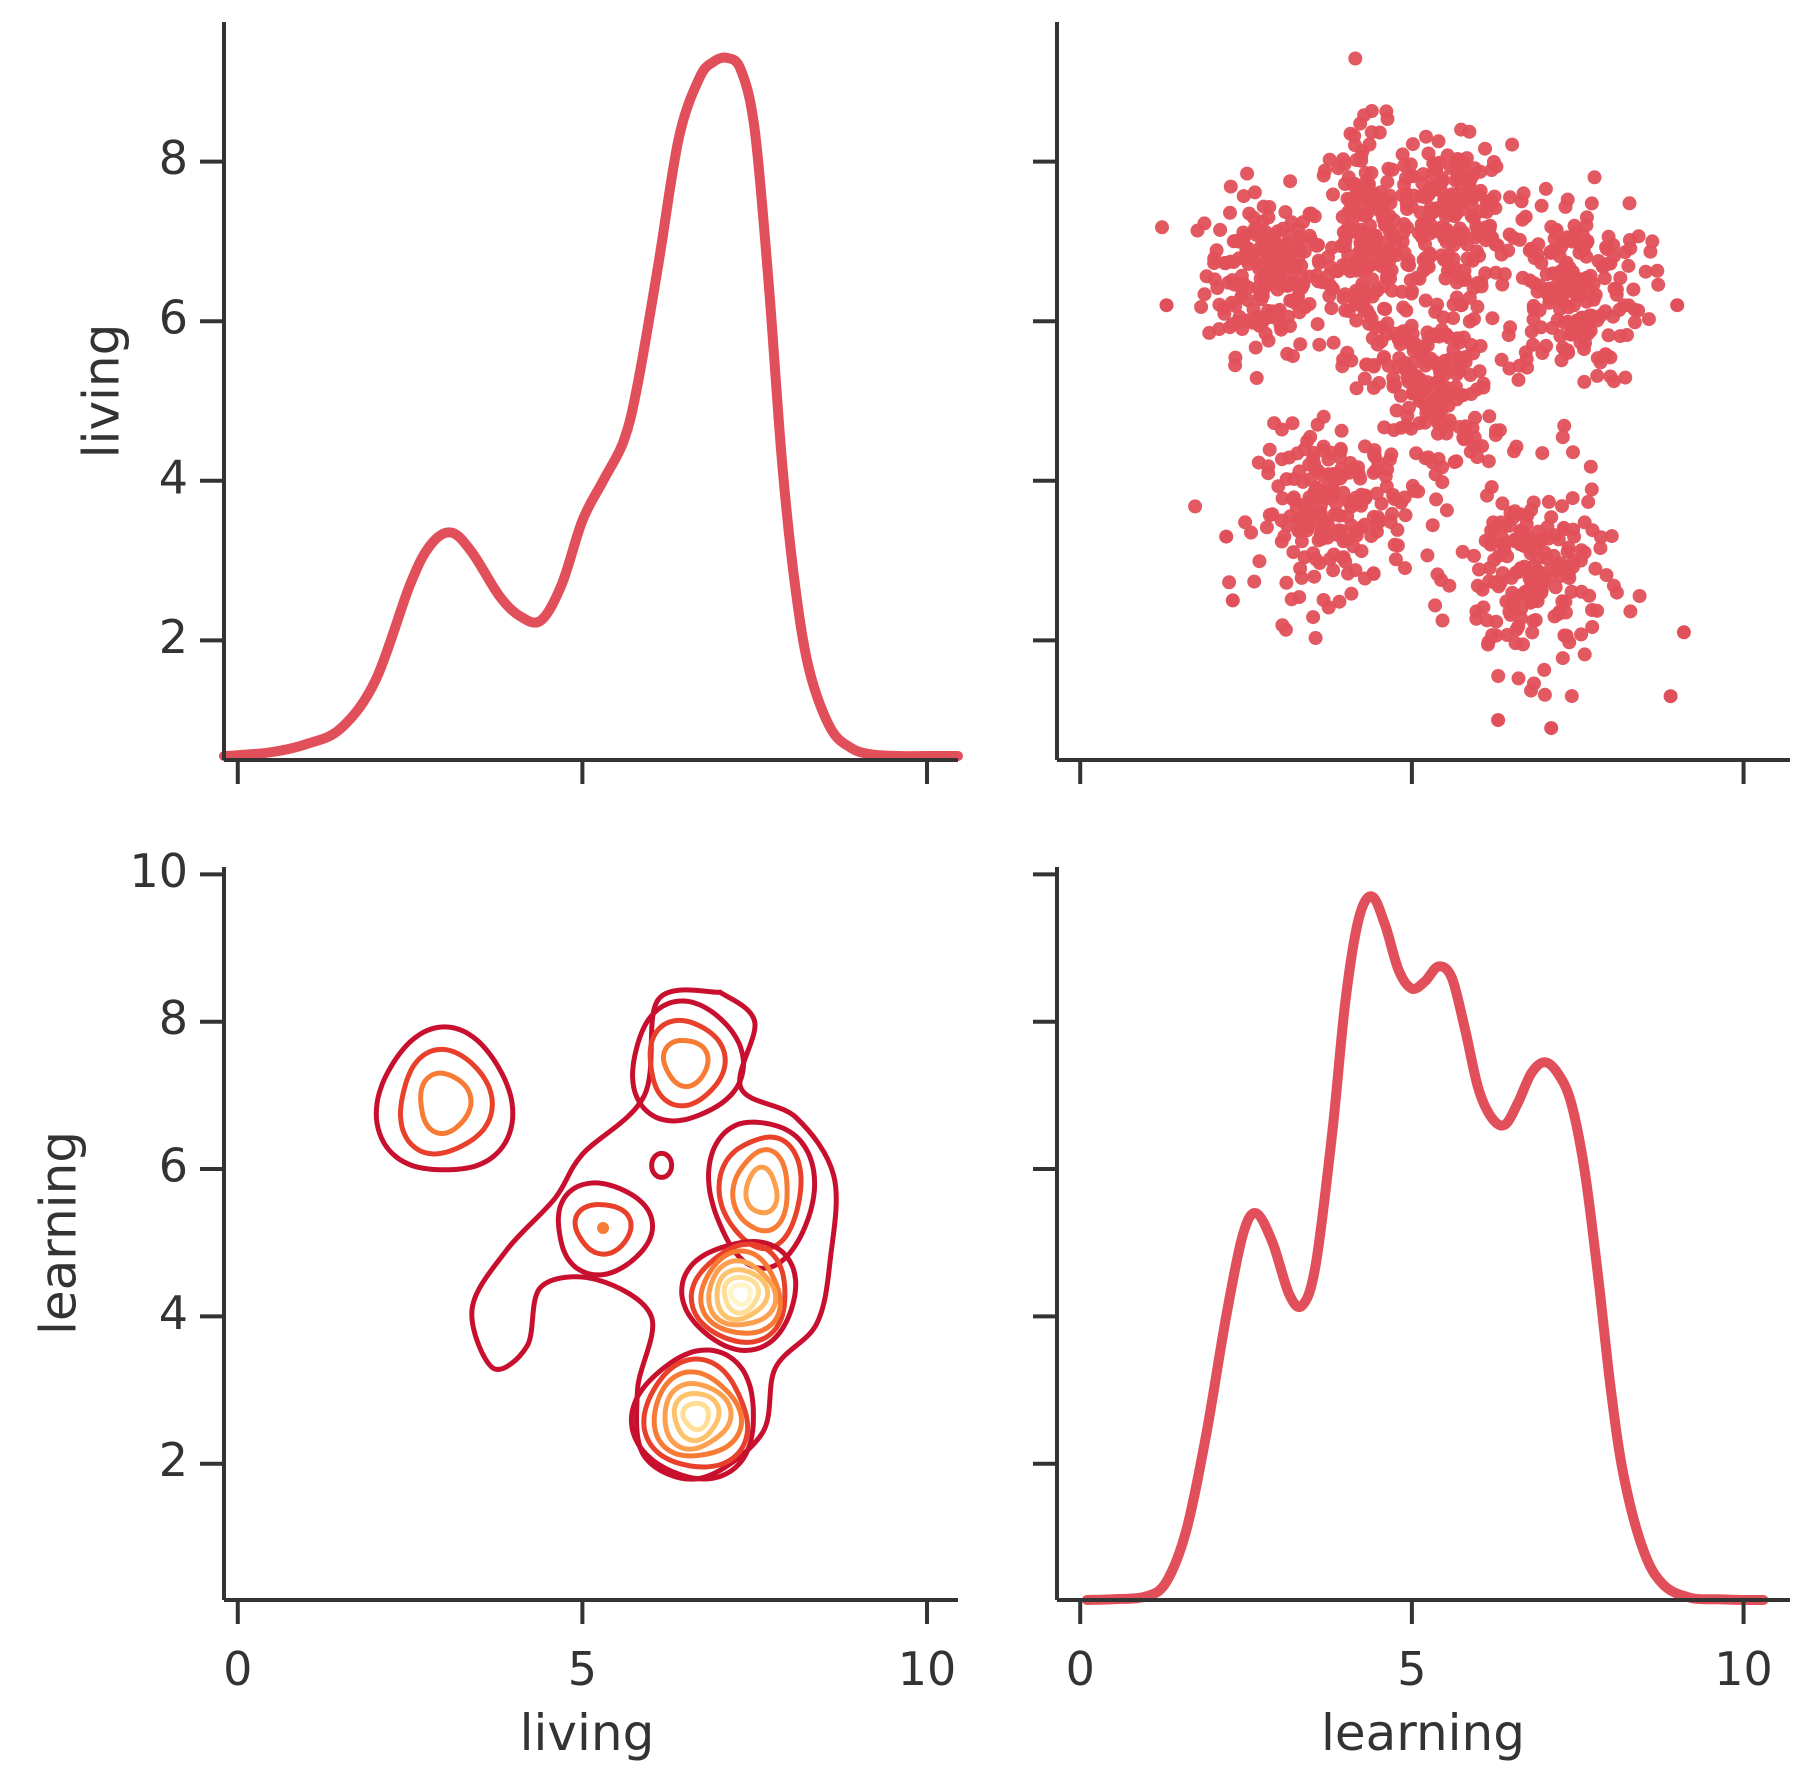 Image resolution: width=1796 pixels, height=1787 pixels. What do you see at coordinates (173, 1166) in the screenshot?
I see `y-tick-label: 6` at bounding box center [173, 1166].